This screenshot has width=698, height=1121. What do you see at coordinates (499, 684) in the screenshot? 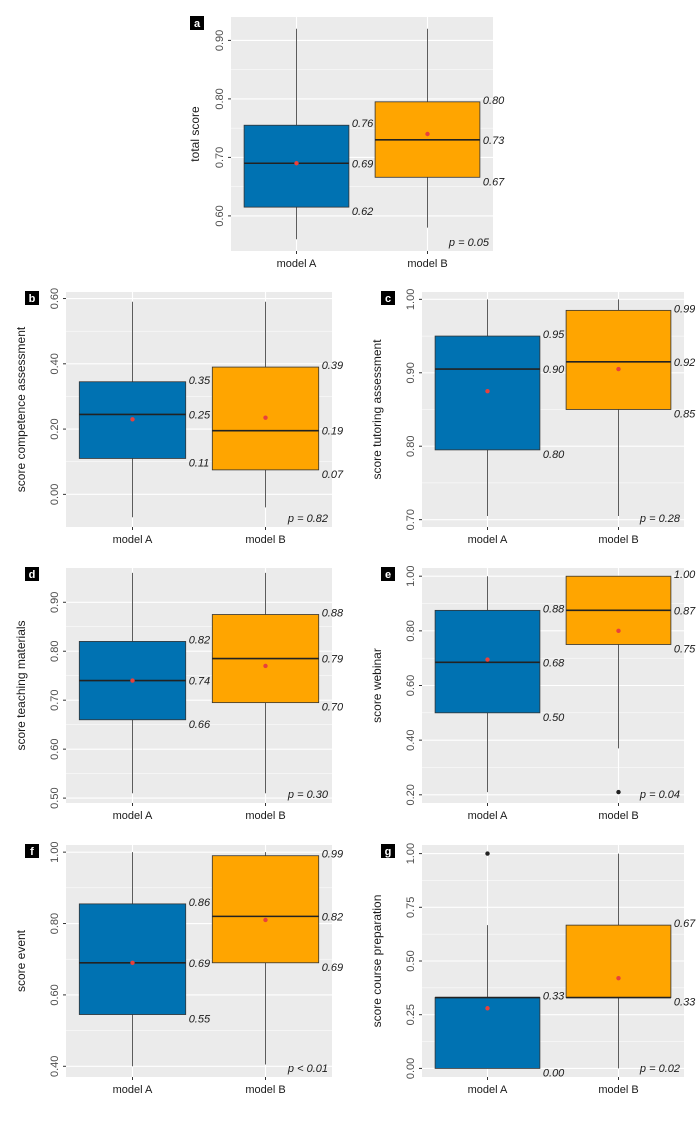
I see `box-model-a: 0.88 0.68 0.50` at bounding box center [499, 684].